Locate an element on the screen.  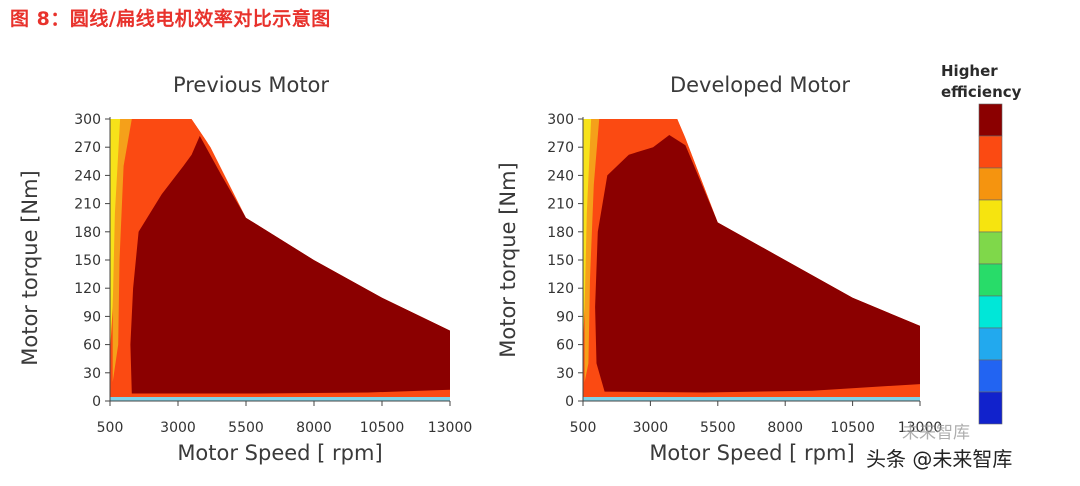
watermark-faint: 未来智库 is located at coordinates (936, 433).